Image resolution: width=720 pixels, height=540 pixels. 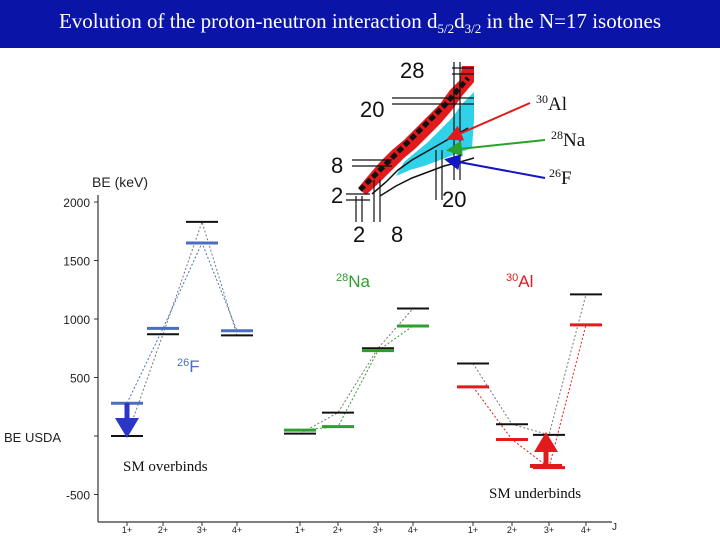 What do you see at coordinates (571, 21) in the screenshot?
I see `title-part: in the N=17 isotones` at bounding box center [571, 21].